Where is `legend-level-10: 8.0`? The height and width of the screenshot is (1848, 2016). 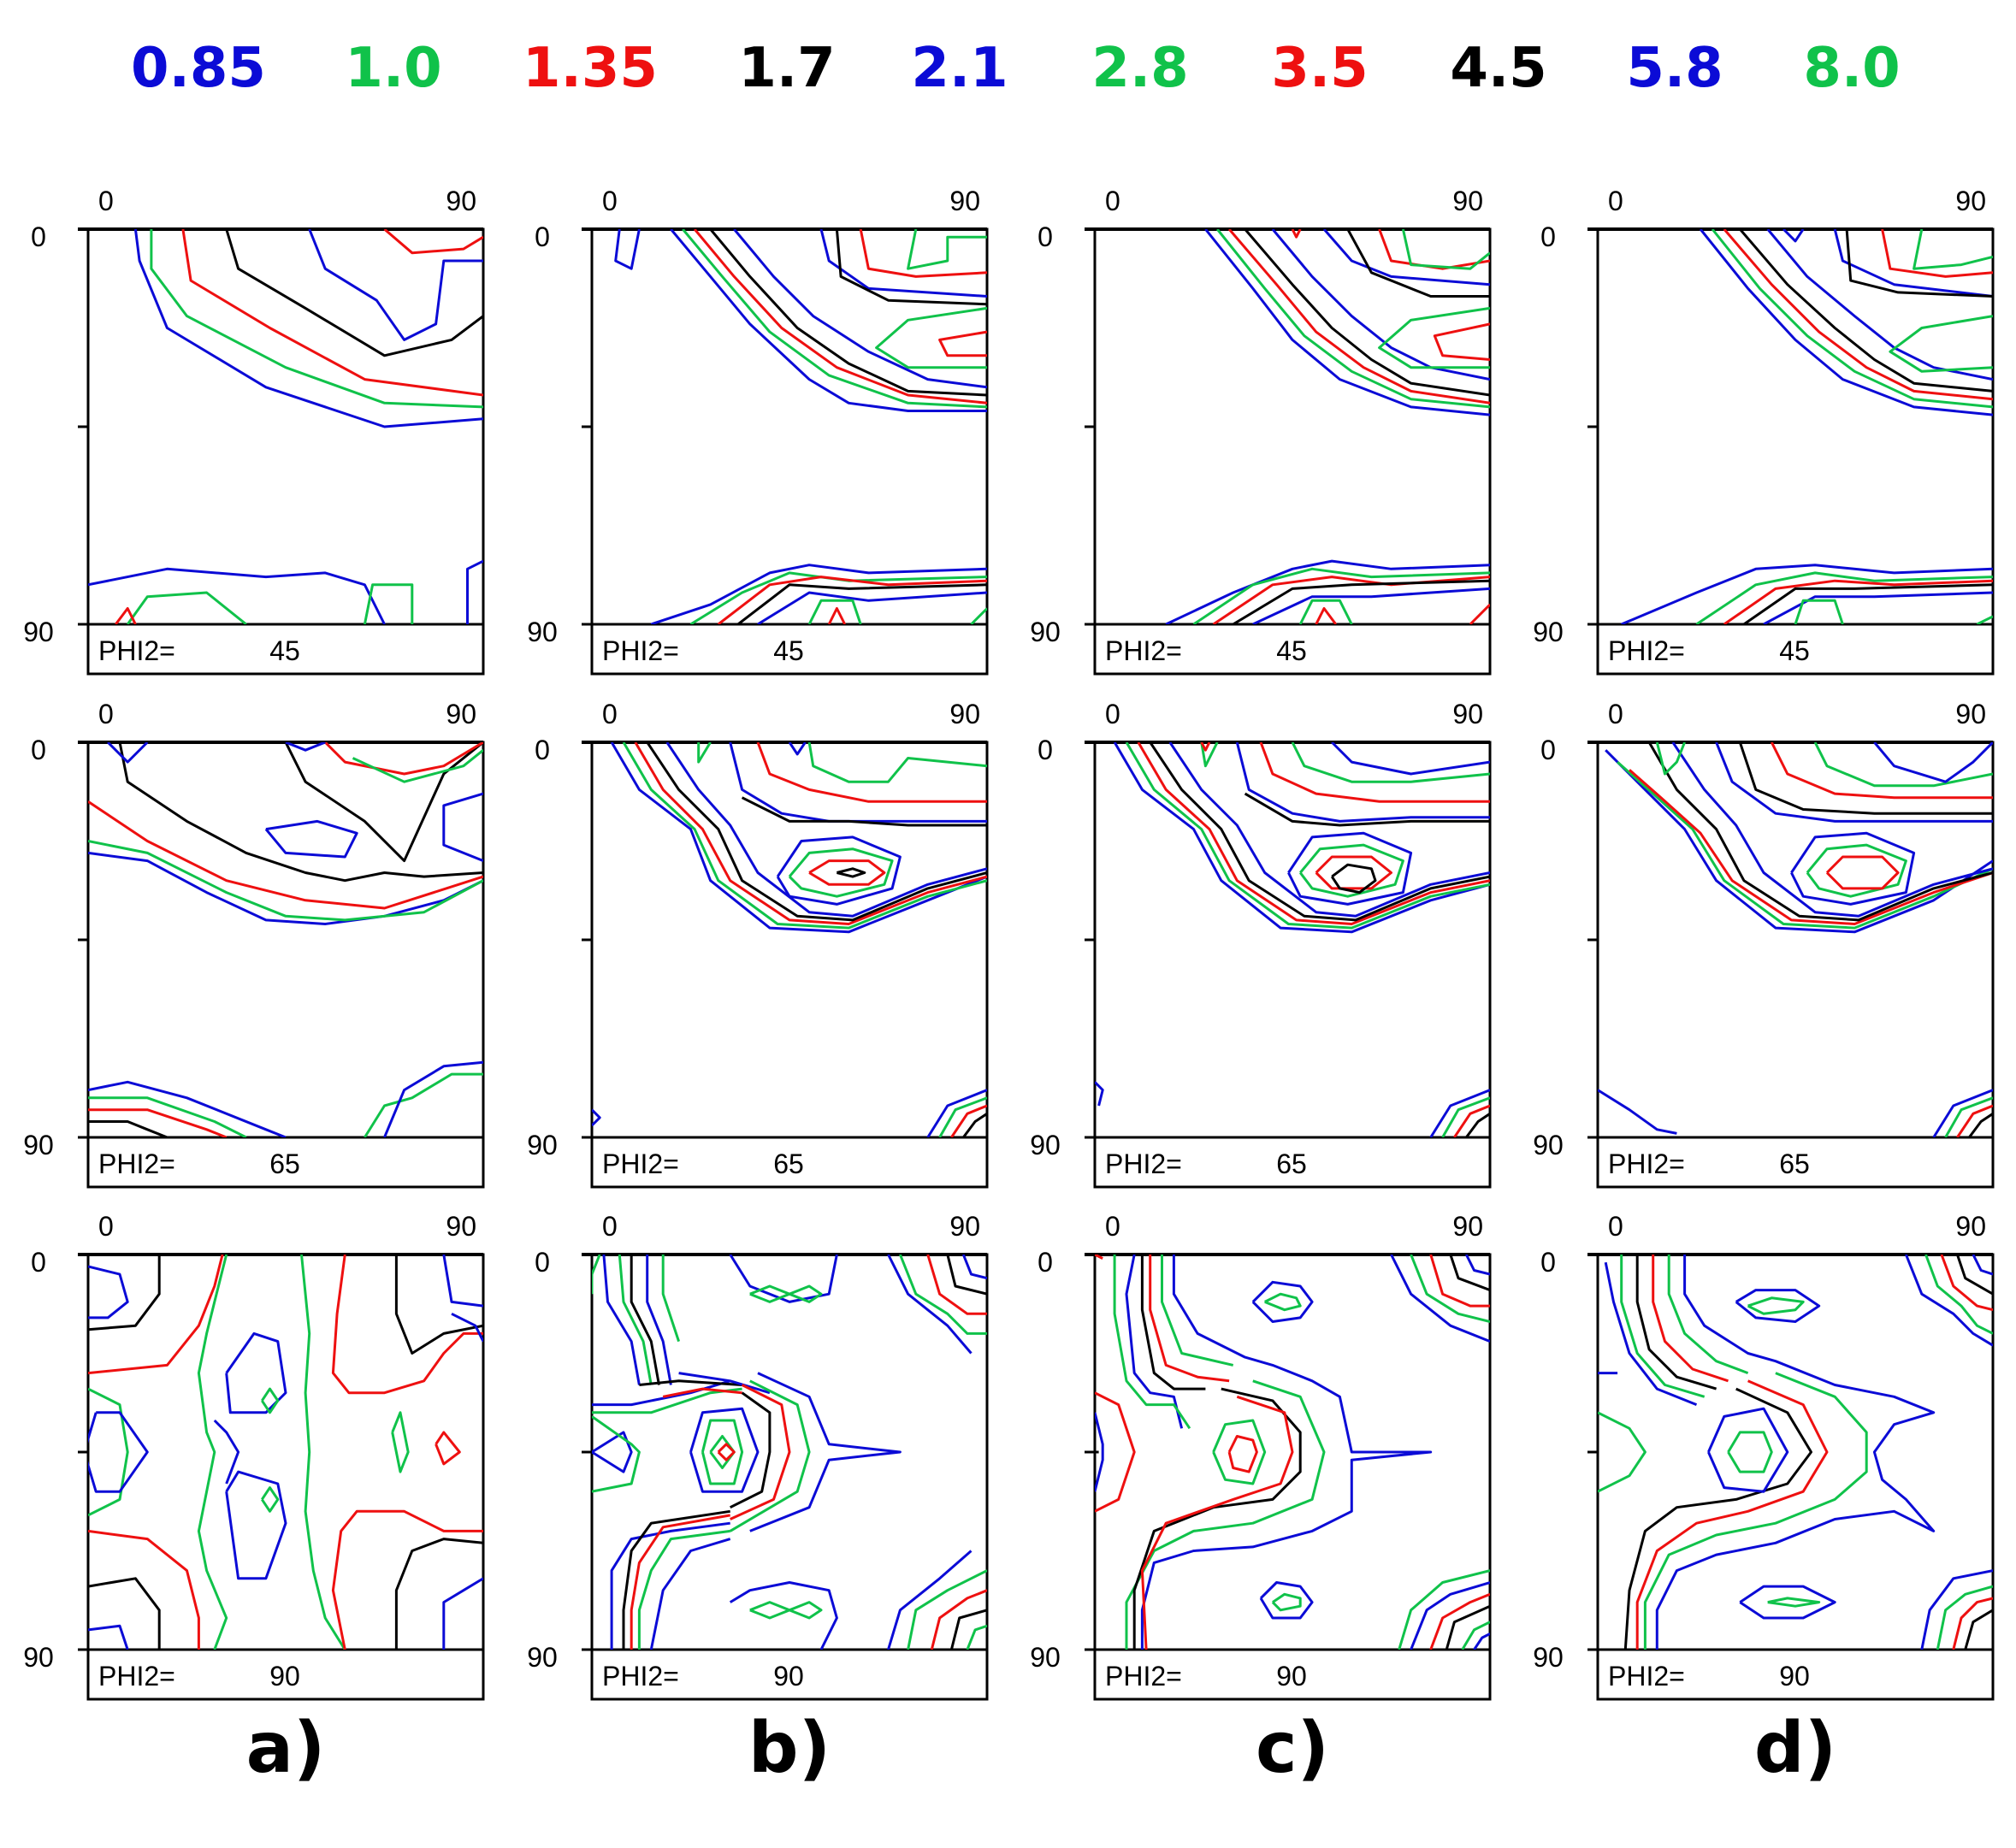 legend-level-10: 8.0 is located at coordinates (1852, 68).